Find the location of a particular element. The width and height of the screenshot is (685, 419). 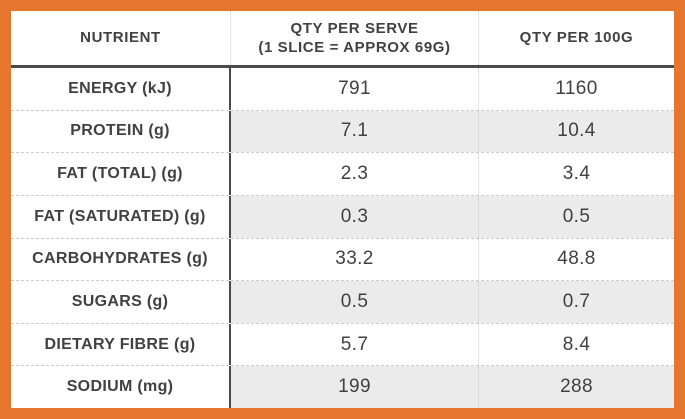

nutrient-label: FAT (SATURATED) (g) is located at coordinates (121, 216).